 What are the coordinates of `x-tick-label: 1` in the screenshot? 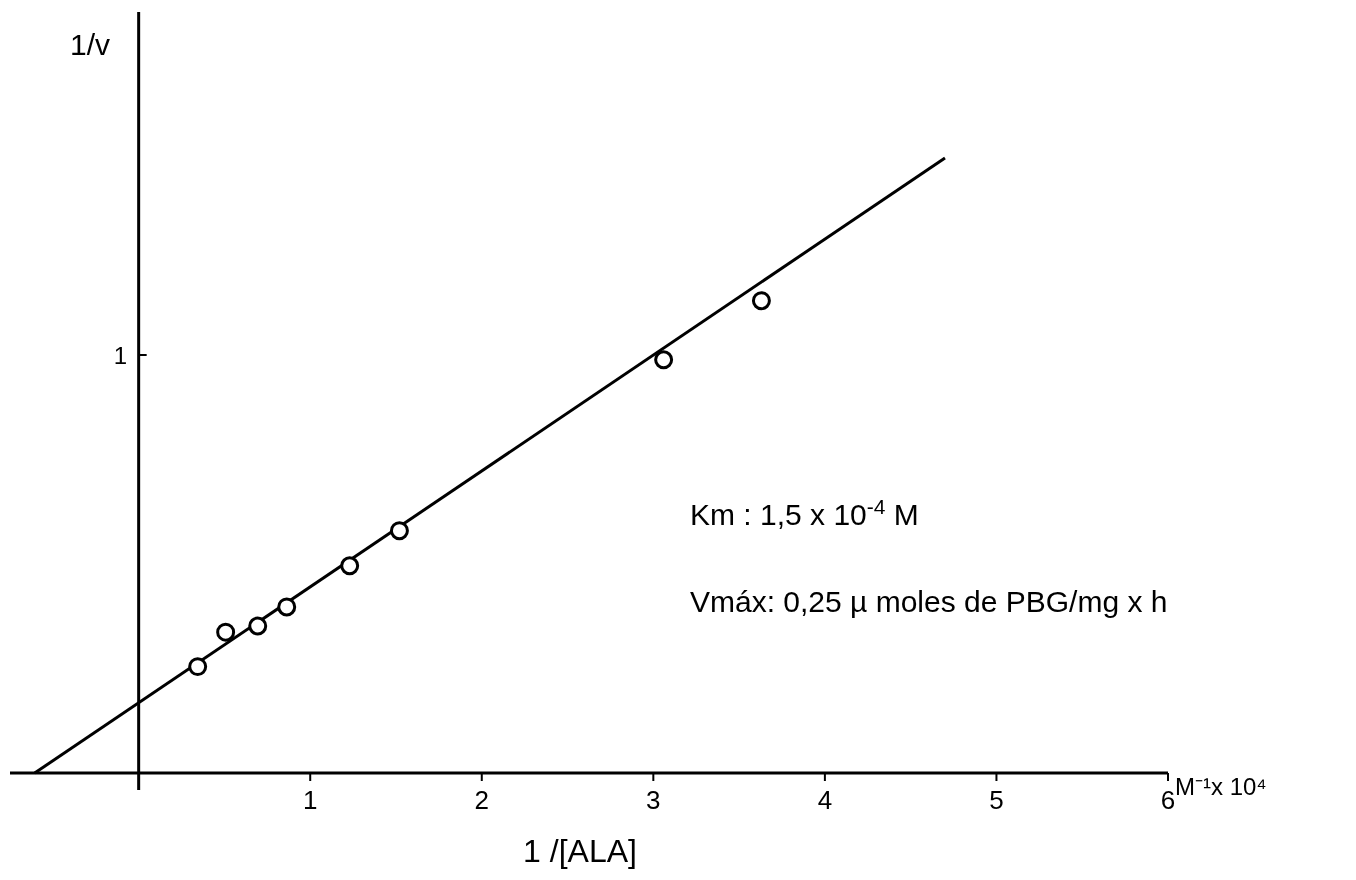 It's located at (310, 800).